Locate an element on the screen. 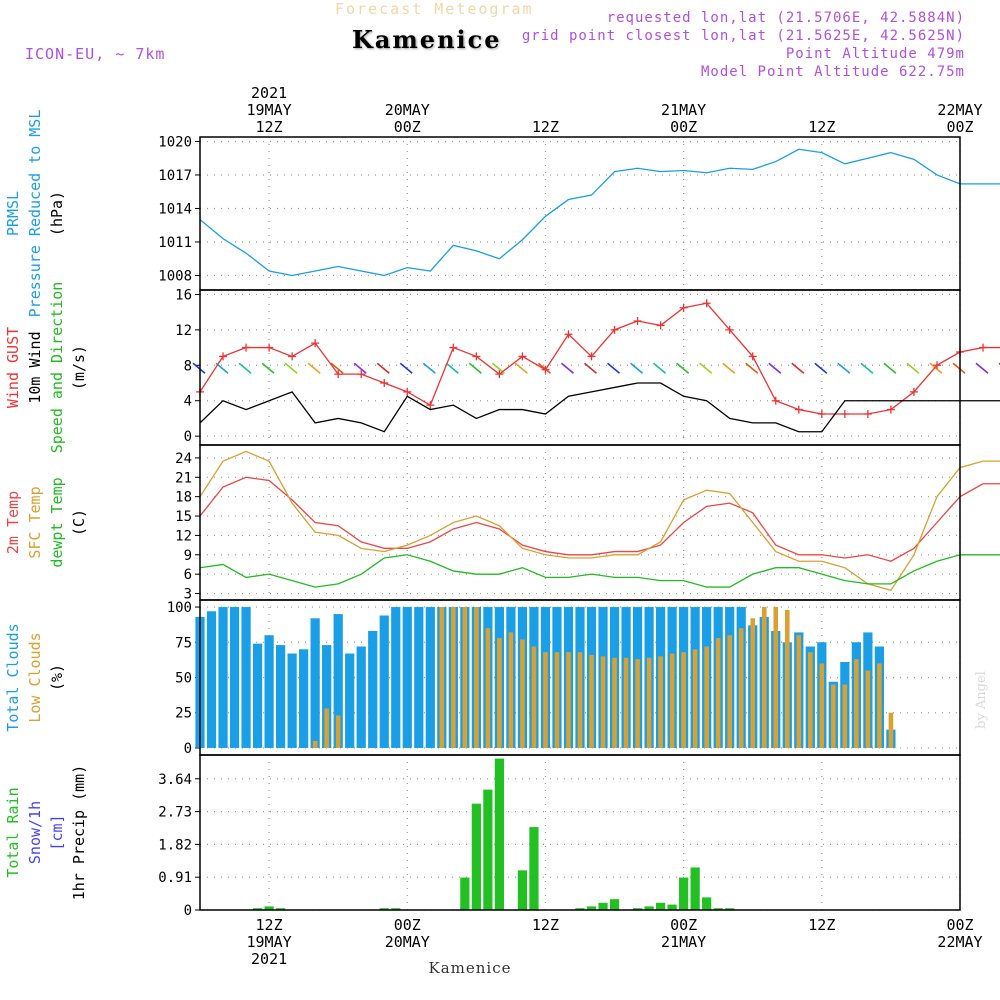 This screenshot has width=1000, height=1000. panel-label: [cm] is located at coordinates (57, 832).